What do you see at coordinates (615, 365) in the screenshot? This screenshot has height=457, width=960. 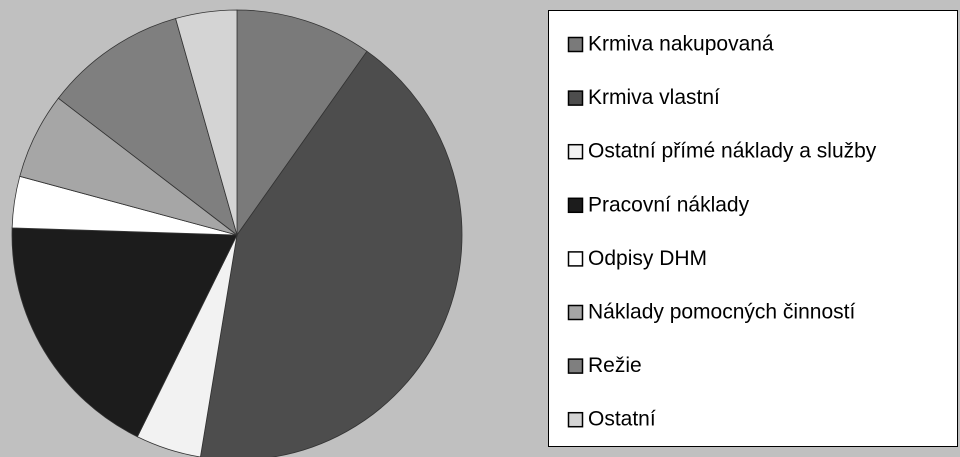 I see `legend-label: Režie` at bounding box center [615, 365].